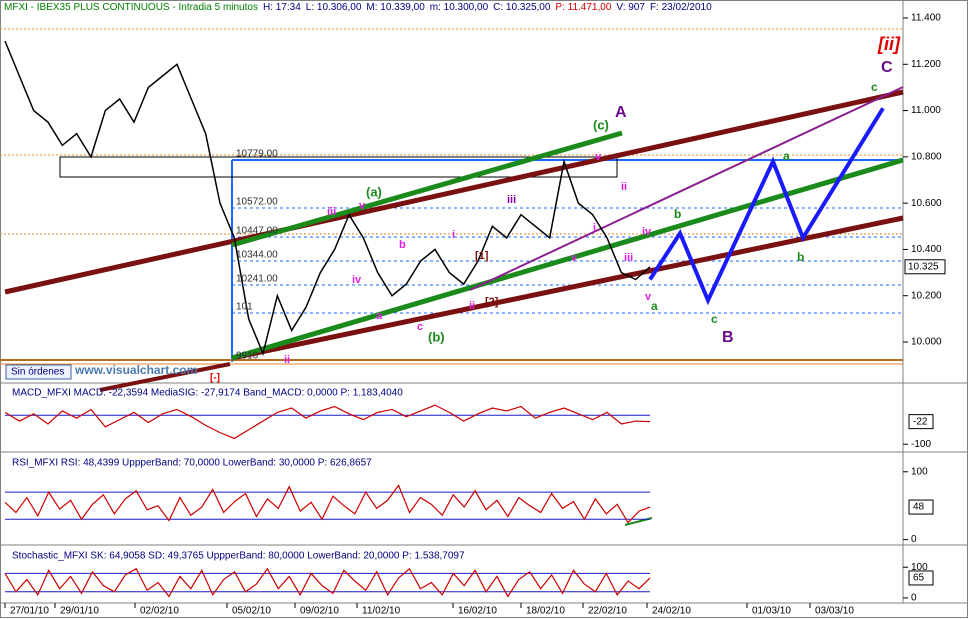  Describe the element at coordinates (482, 256) in the screenshot. I see `wave-label: [1]` at that location.